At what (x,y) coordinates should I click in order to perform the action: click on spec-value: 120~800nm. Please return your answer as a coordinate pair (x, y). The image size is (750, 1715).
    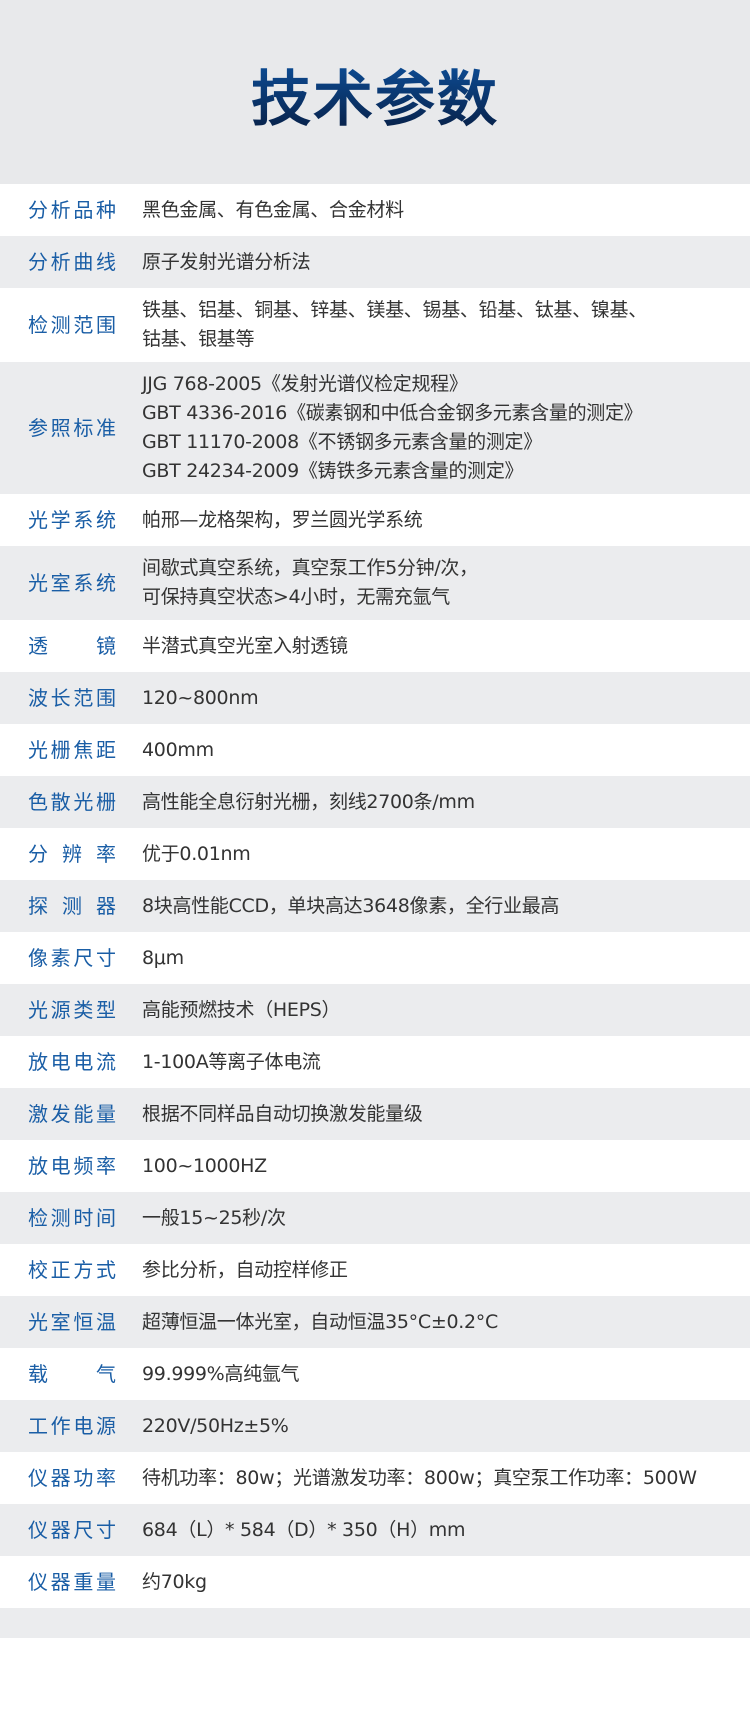
    Looking at the image, I should click on (200, 698).